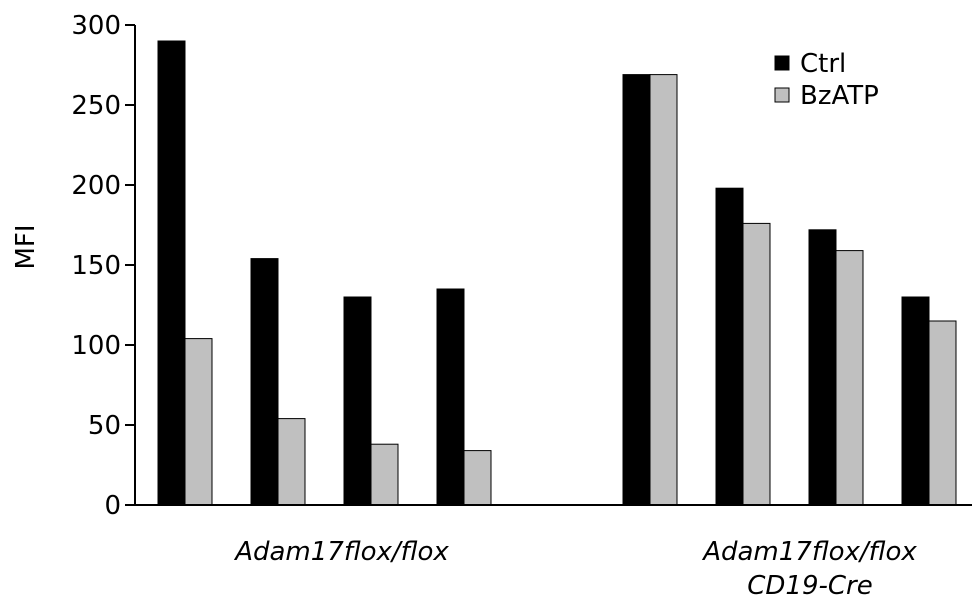 Image resolution: width=972 pixels, height=603 pixels. Describe the element at coordinates (809, 586) in the screenshot. I see `group-label: CD19-Cre` at that location.